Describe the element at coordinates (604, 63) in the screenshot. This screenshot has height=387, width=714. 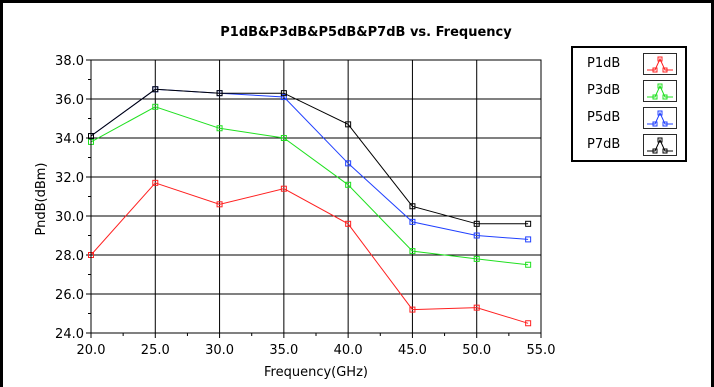
I see `legend-label-p1db: P1dB` at that location.